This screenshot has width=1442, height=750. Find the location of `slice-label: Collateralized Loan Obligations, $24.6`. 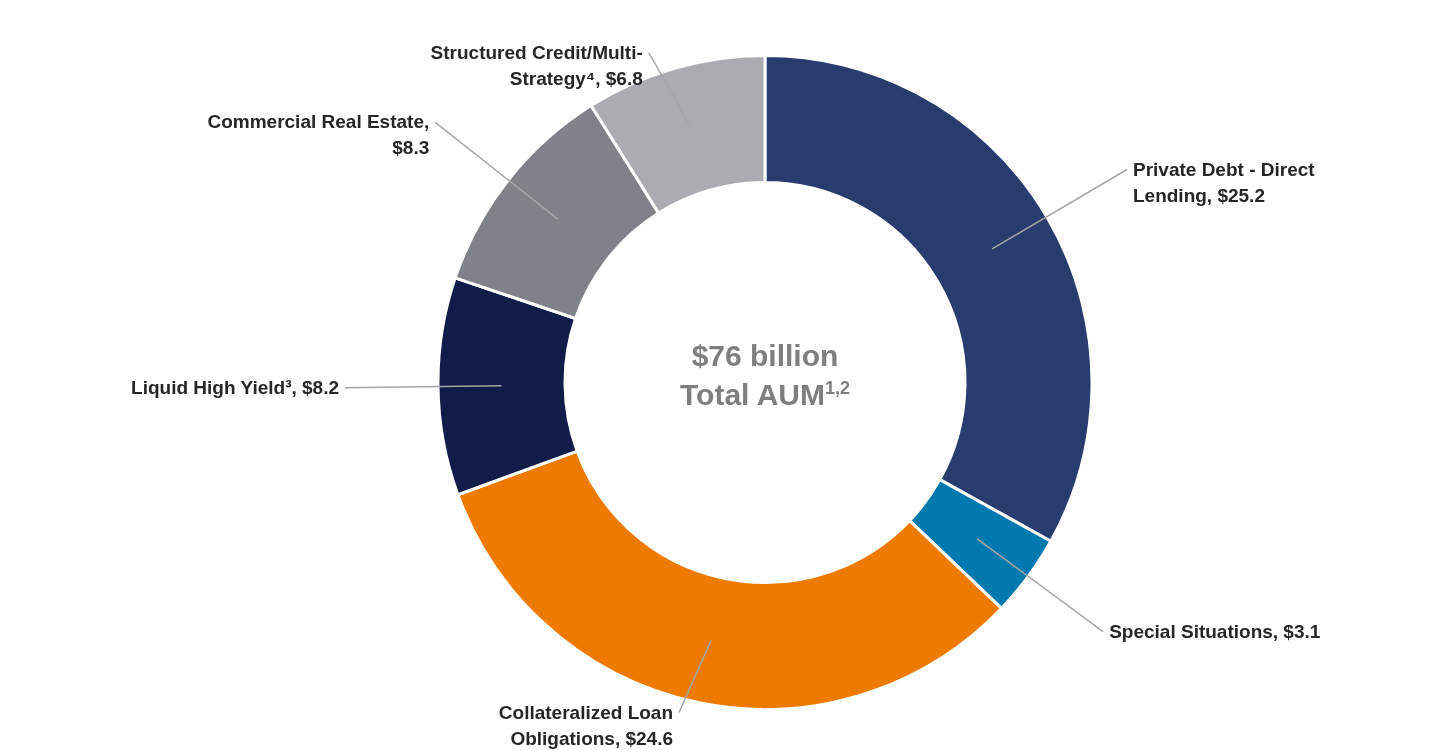

slice-label: Collateralized Loan Obligations, $24.6 is located at coordinates (586, 725).